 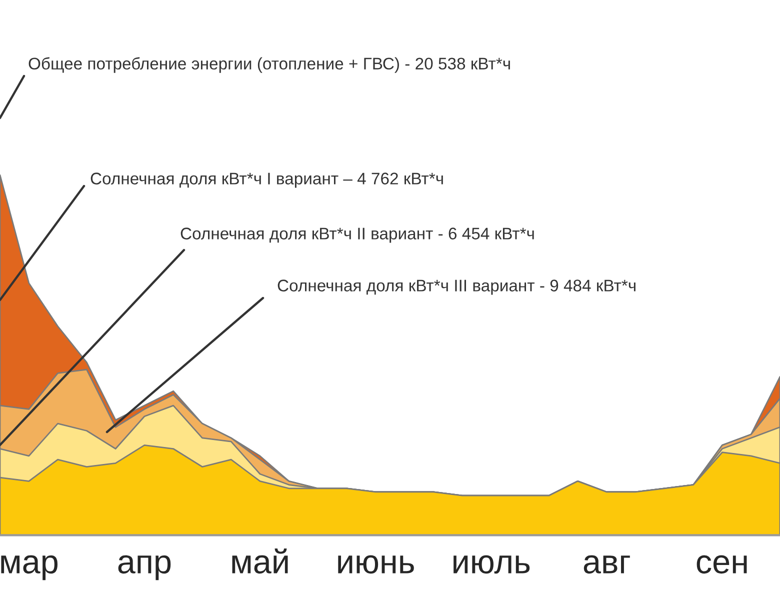 What do you see at coordinates (144, 567) in the screenshot?
I see `x-tick-label: апр` at bounding box center [144, 567].